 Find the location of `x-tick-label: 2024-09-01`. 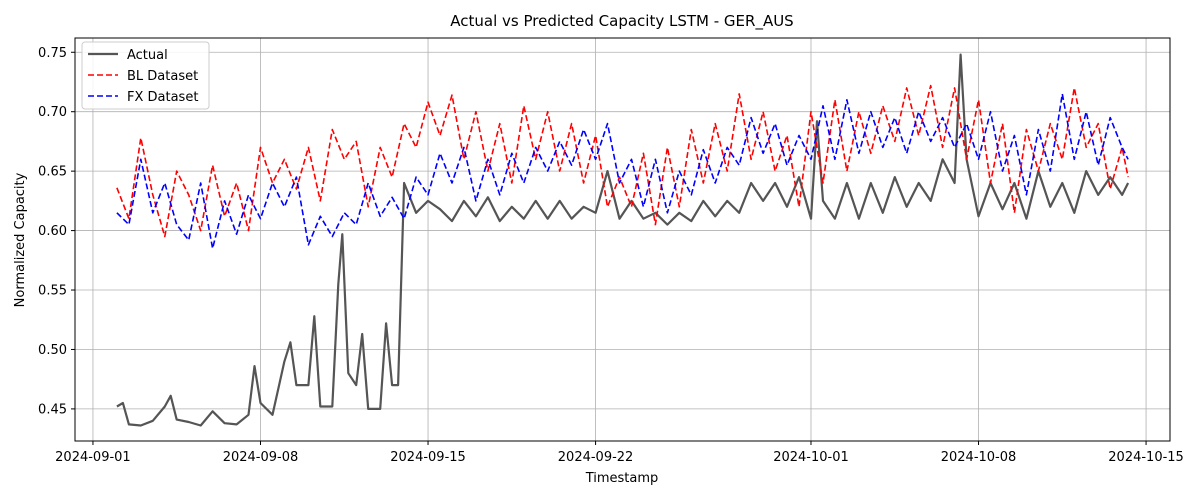

x-tick-label: 2024-09-01 is located at coordinates (93, 457).